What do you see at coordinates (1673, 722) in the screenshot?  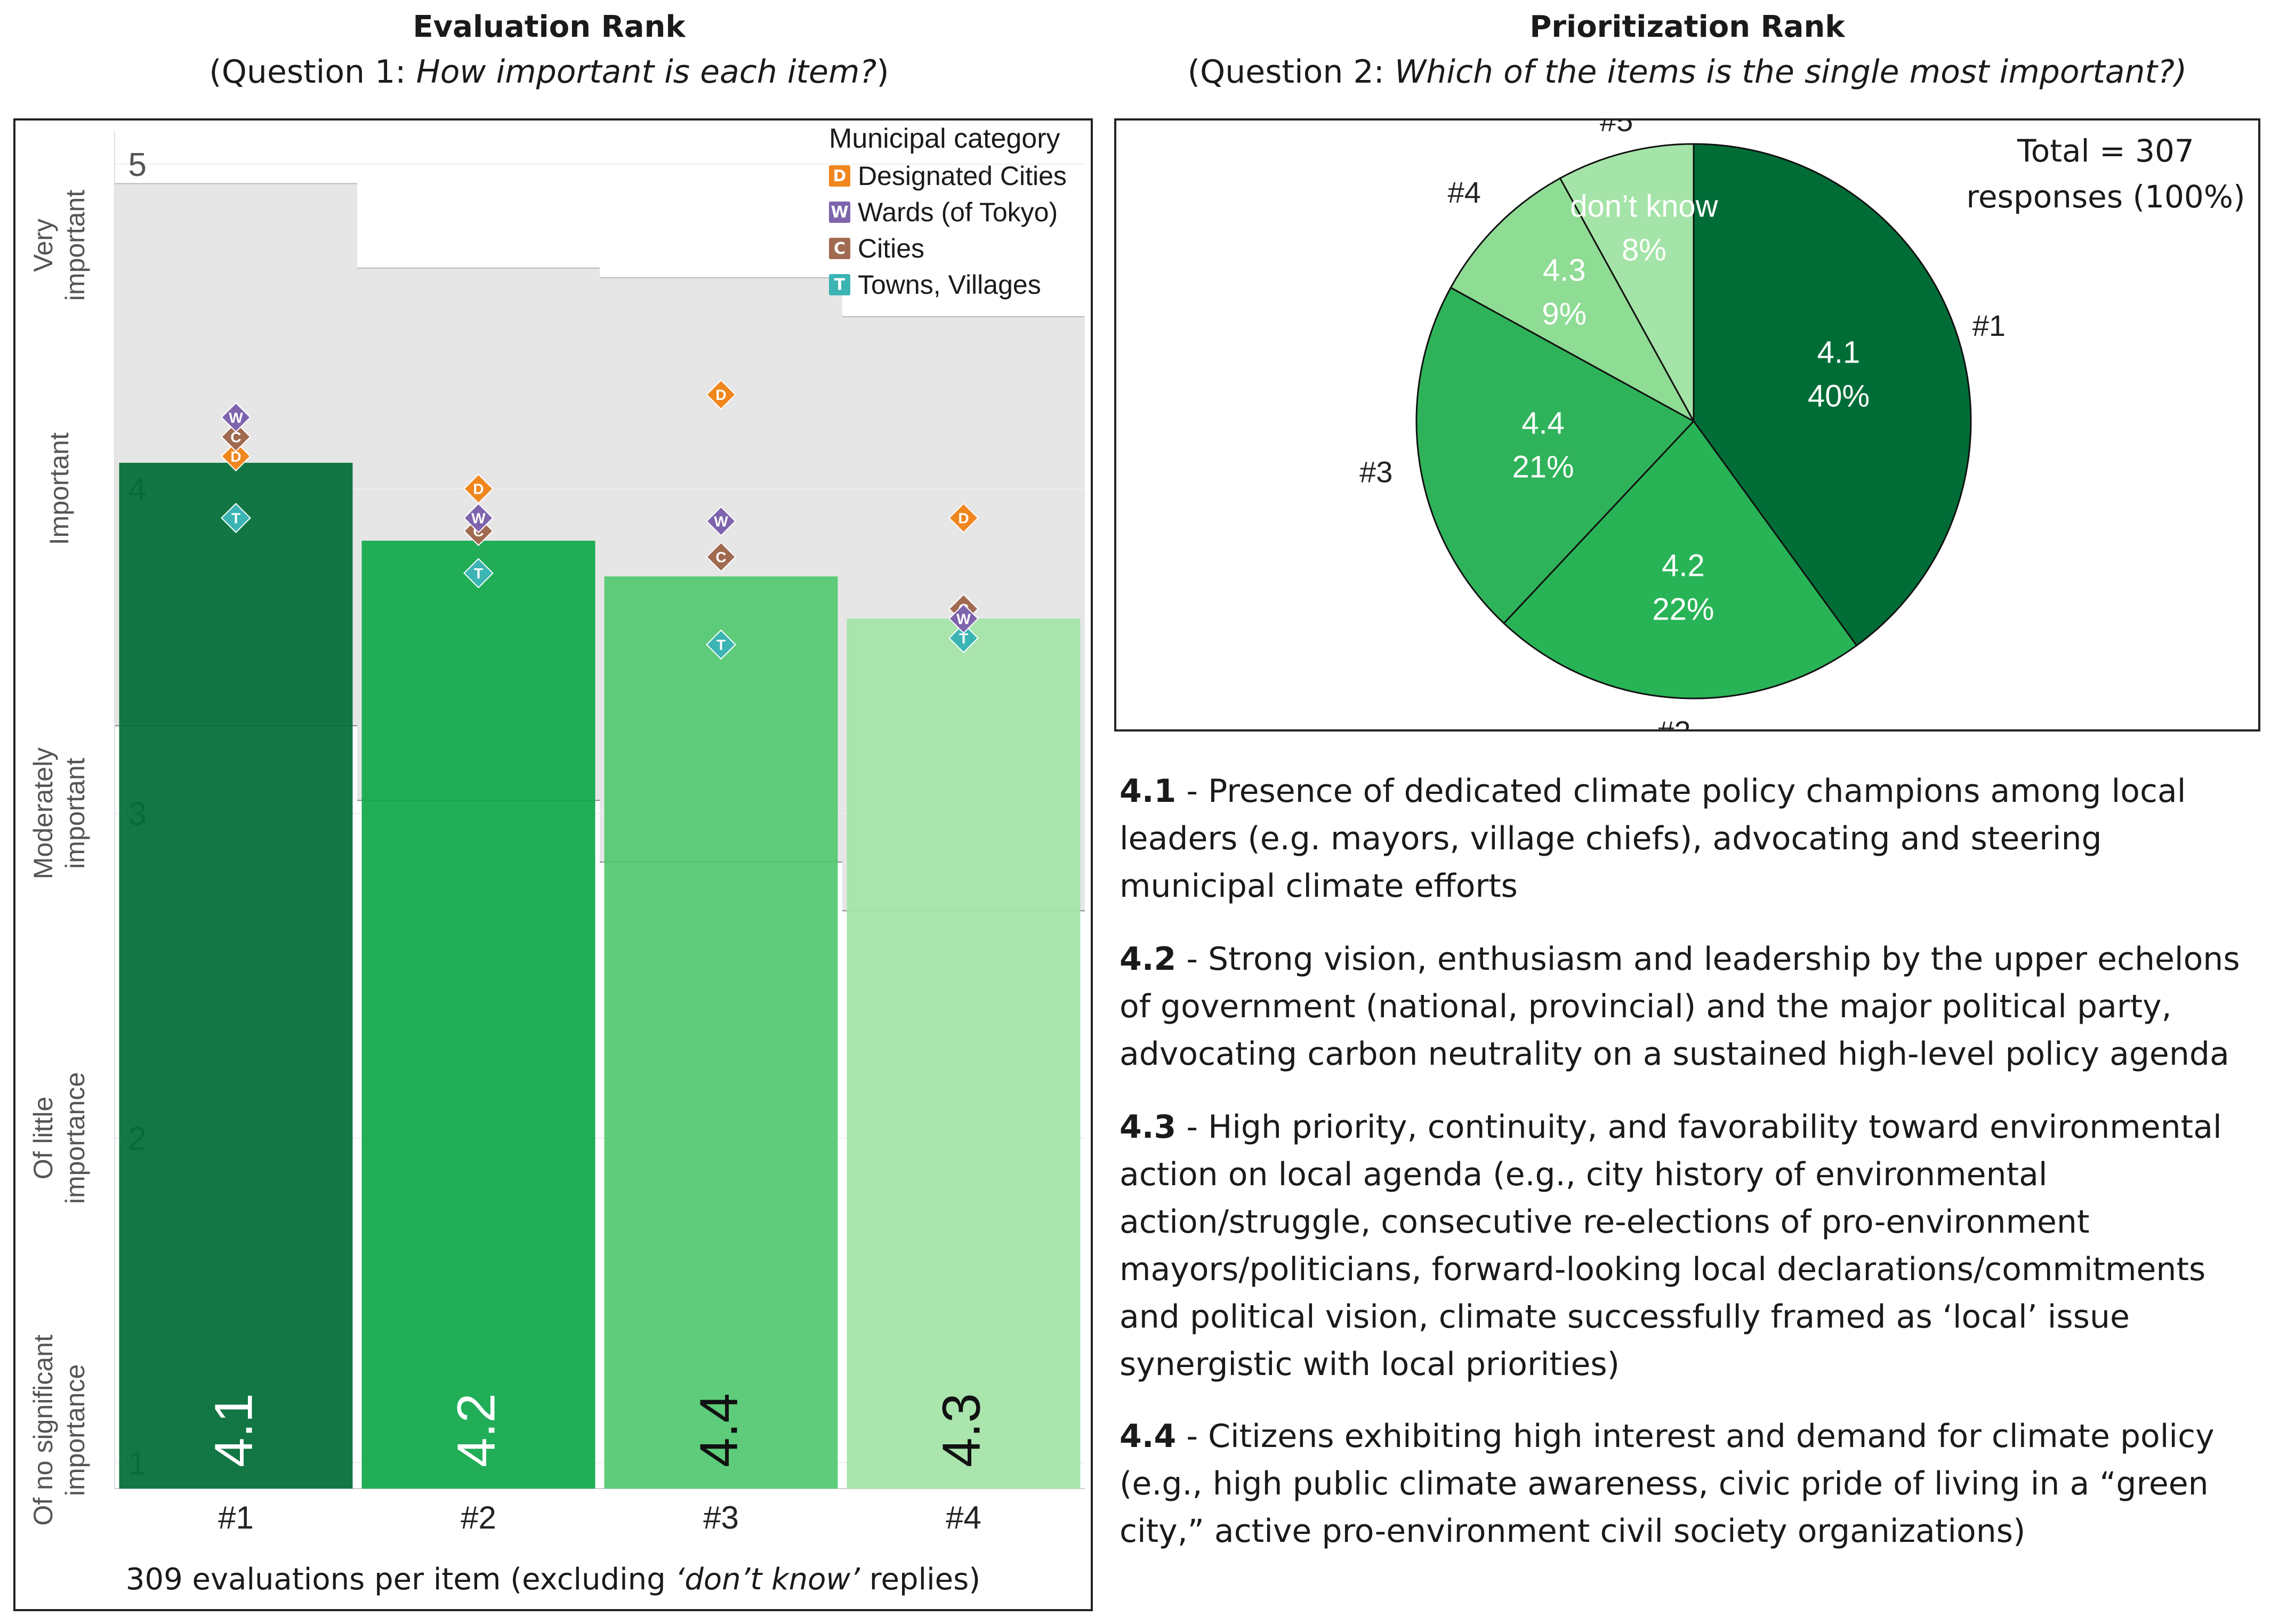 I see `pie-slice-name: #2` at bounding box center [1673, 722].